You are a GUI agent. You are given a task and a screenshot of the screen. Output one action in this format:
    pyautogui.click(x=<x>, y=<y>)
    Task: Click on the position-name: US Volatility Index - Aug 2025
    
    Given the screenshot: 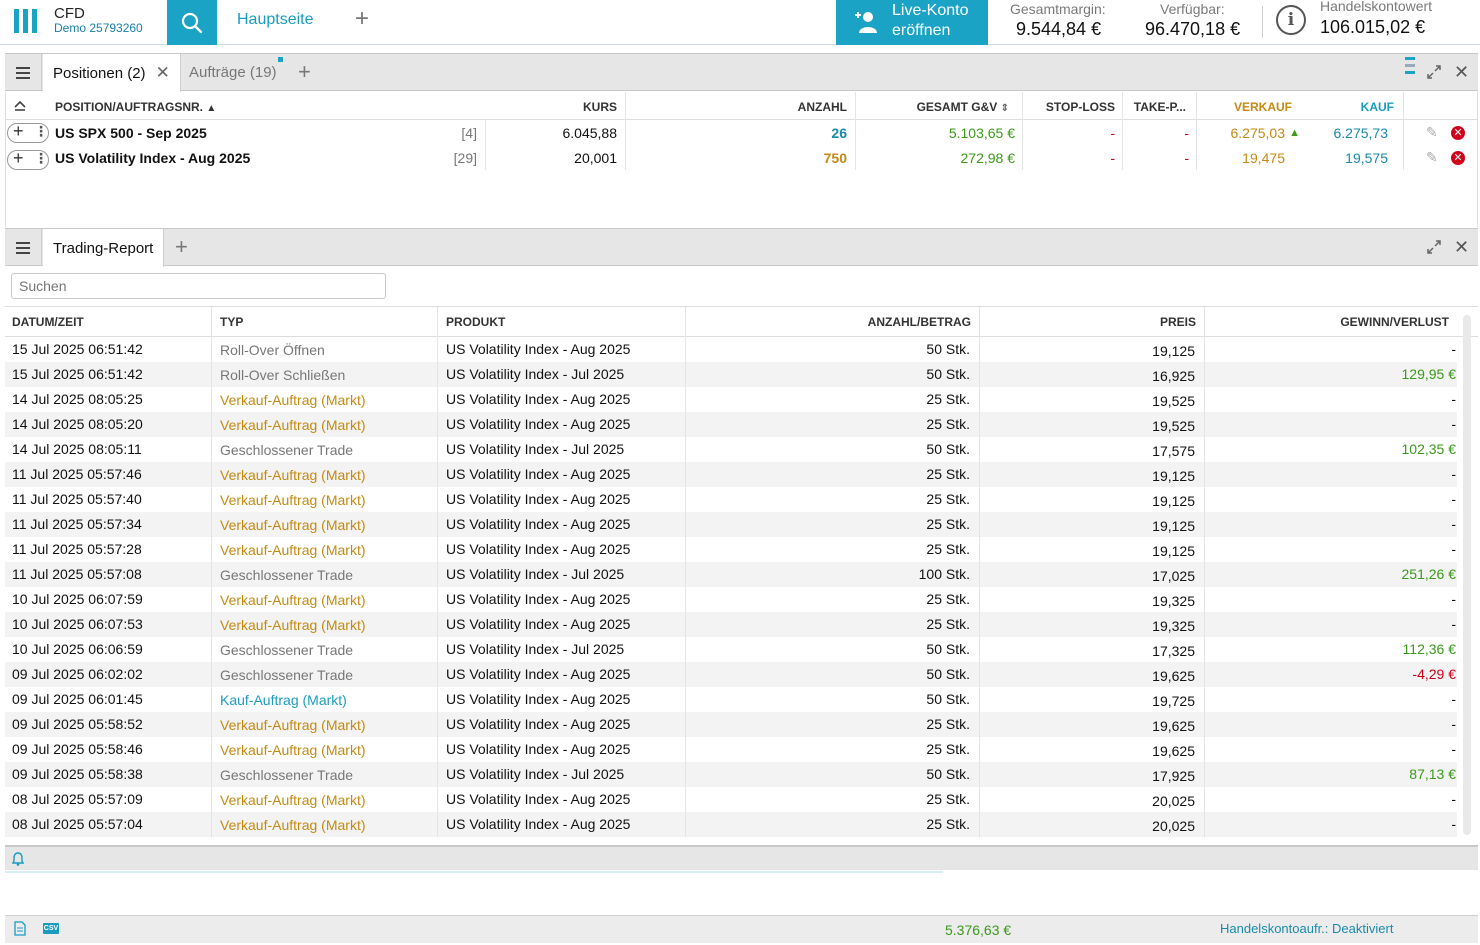 What is the action you would take?
    pyautogui.click(x=153, y=158)
    